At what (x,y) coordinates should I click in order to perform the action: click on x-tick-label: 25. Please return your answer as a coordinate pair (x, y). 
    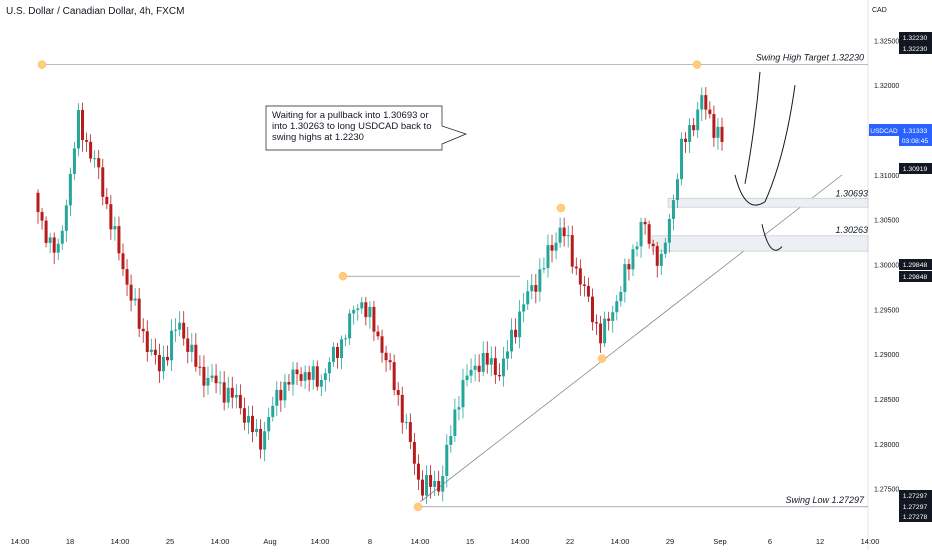
    Looking at the image, I should click on (170, 541).